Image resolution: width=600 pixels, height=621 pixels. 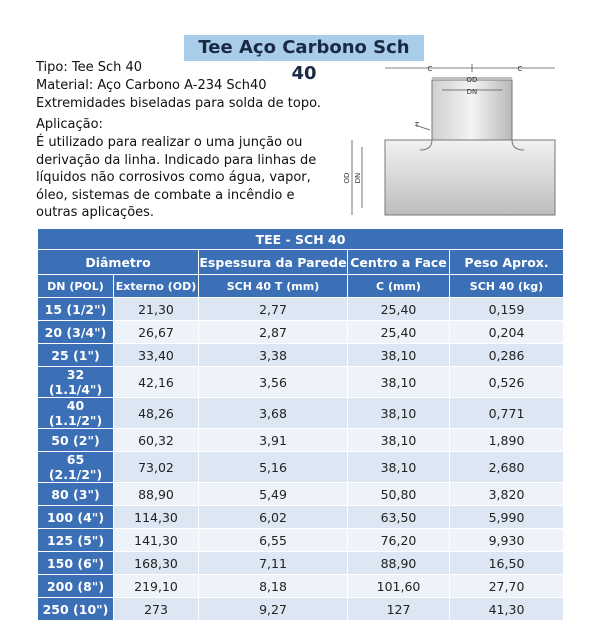 I want to click on table-cell: 141,30, so click(x=156, y=540).